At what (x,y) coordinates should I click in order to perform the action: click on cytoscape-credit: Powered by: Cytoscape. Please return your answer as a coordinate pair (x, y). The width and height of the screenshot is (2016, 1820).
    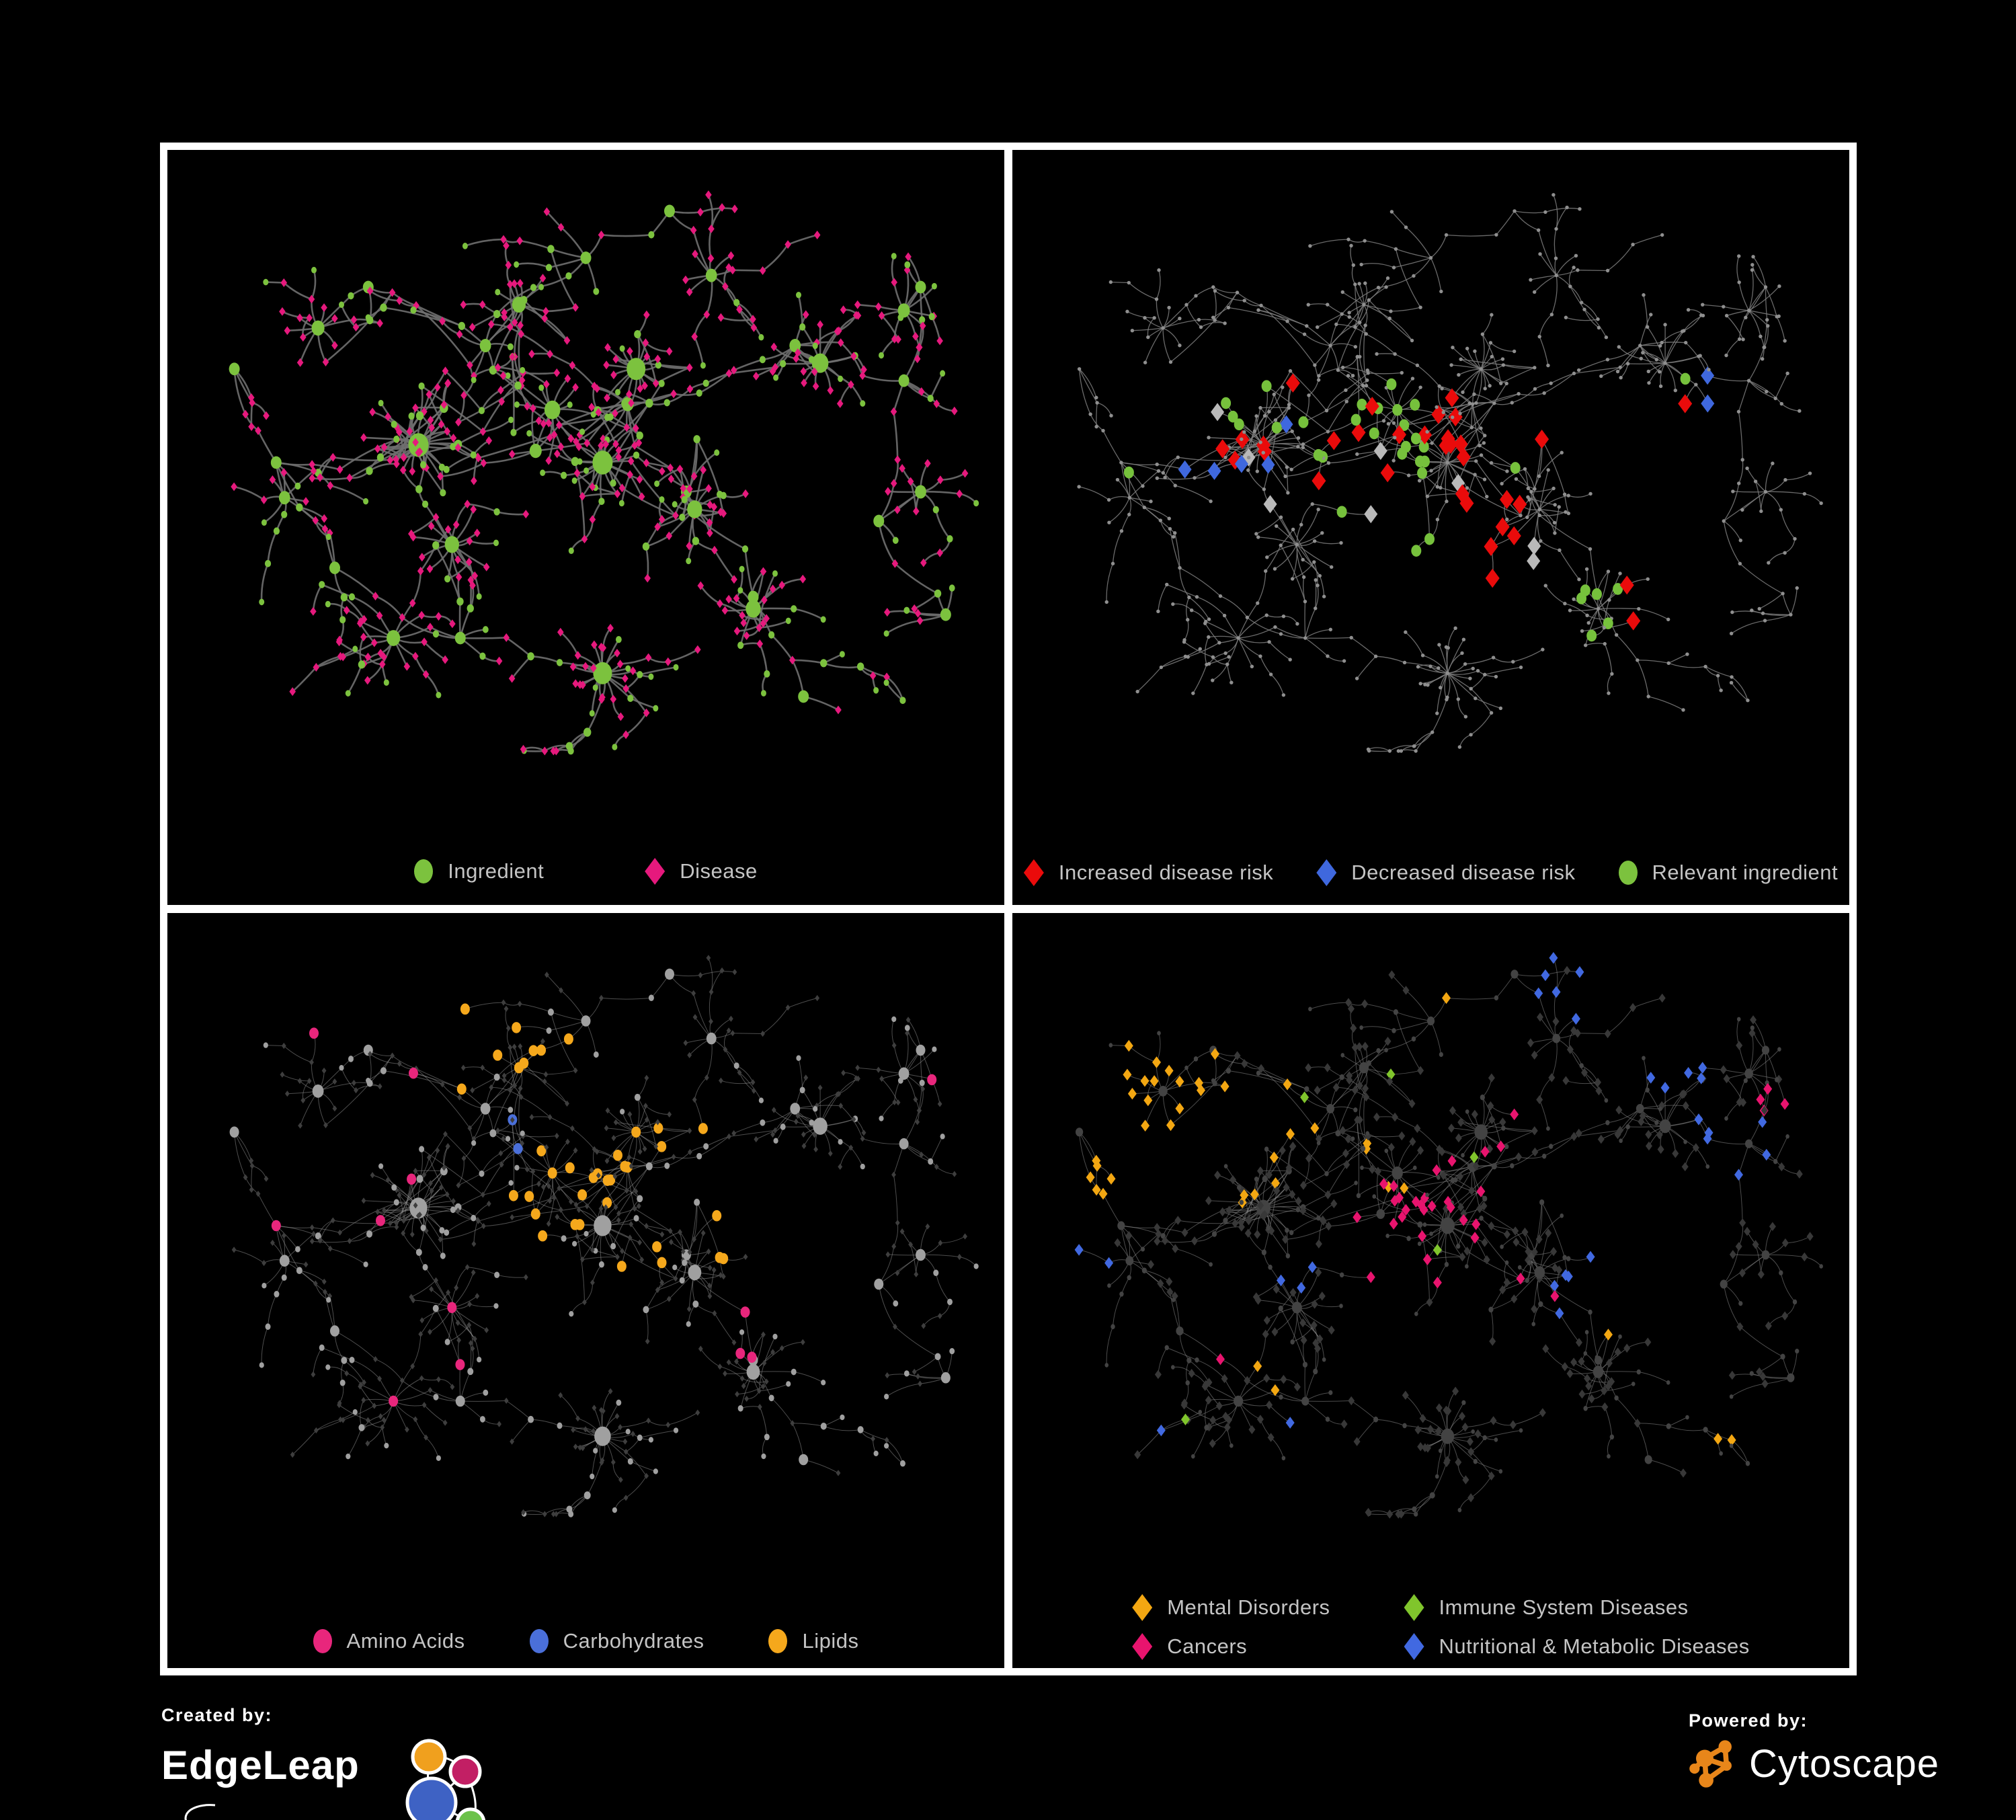
    Looking at the image, I should click on (1814, 1750).